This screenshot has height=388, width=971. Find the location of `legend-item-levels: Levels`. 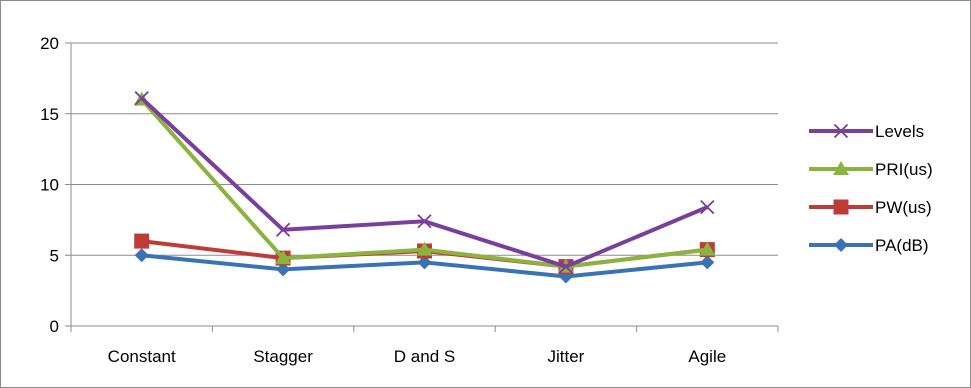

legend-item-levels: Levels is located at coordinates (866, 131).